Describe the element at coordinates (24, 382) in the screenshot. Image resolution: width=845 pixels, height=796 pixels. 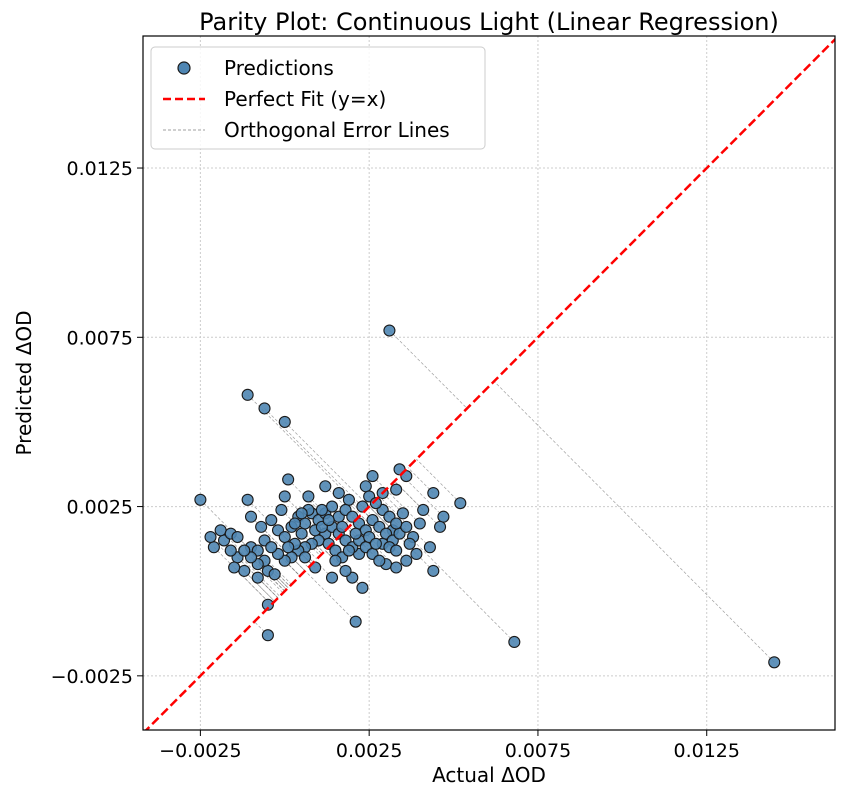
I see `y-axis-title: Predicted ΔOD` at that location.